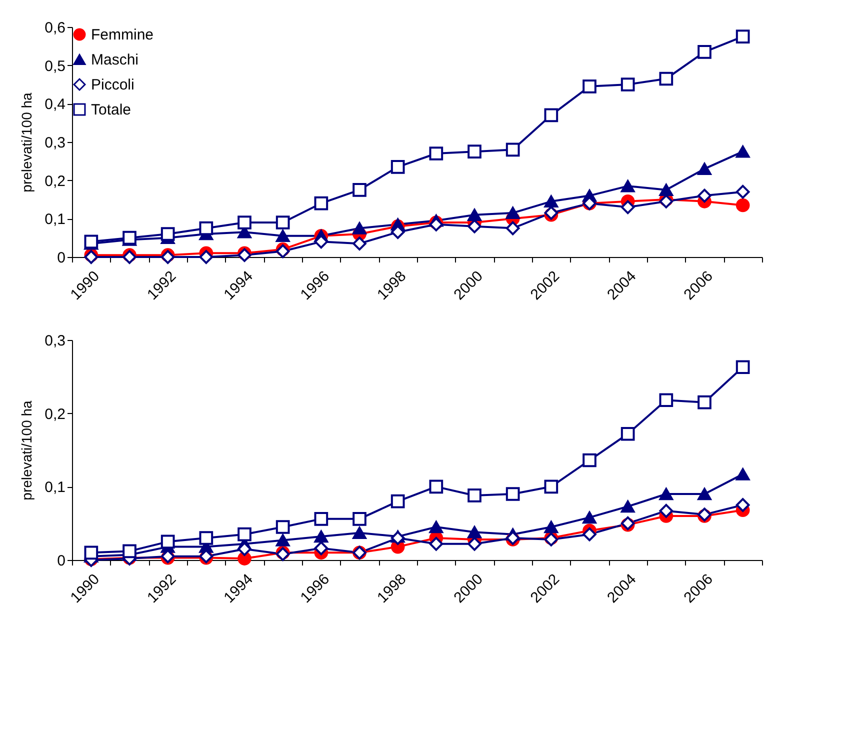 The height and width of the screenshot is (753, 864). What do you see at coordinates (112, 85) in the screenshot?
I see `legend-label: Piccoli` at bounding box center [112, 85].